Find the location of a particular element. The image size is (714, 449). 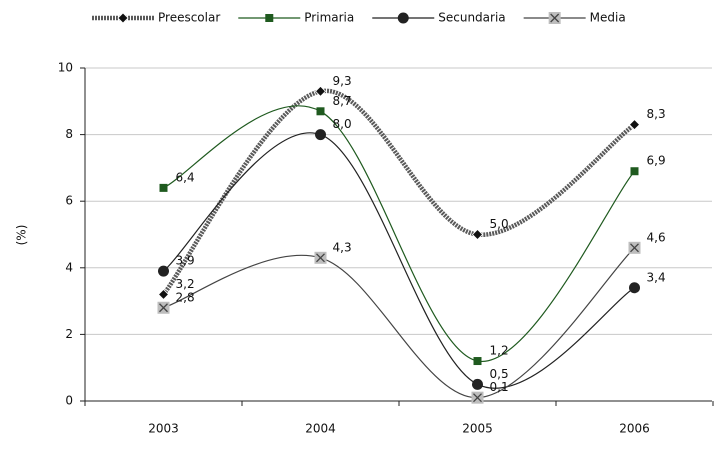

data-label: 5,0 is located at coordinates (499, 224).